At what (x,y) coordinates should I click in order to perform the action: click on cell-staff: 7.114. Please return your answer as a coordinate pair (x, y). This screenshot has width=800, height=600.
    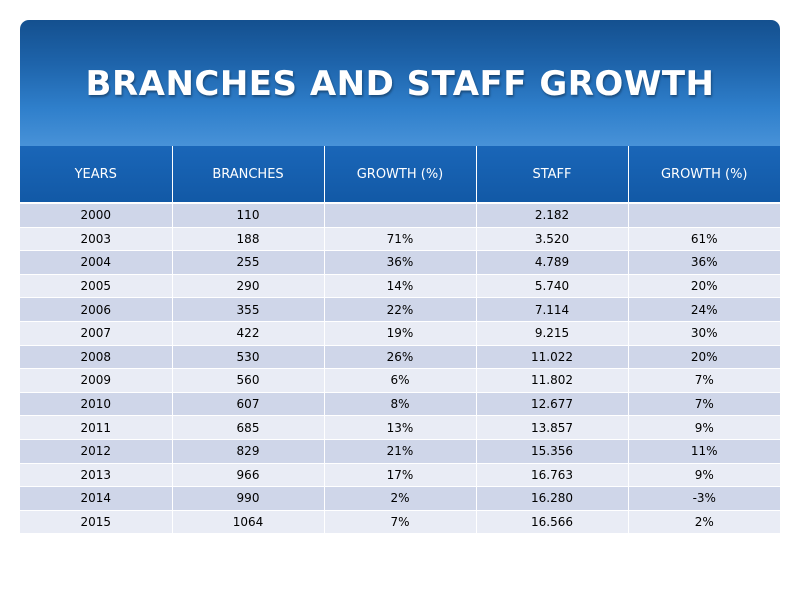
    Looking at the image, I should click on (552, 309).